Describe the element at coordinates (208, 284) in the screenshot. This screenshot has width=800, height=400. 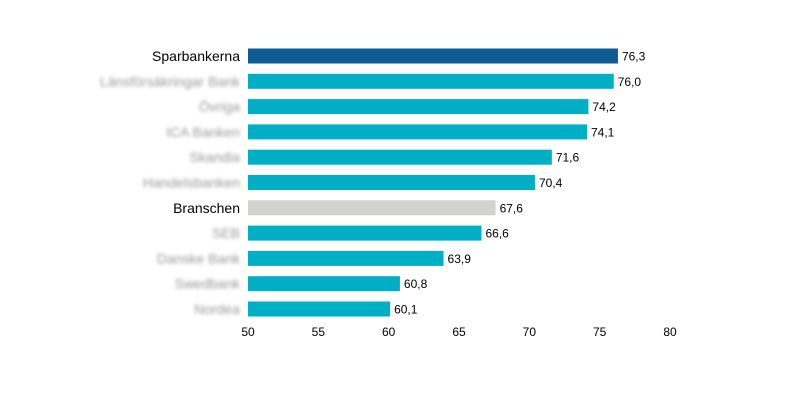
I see `category-label: Swedbank` at that location.